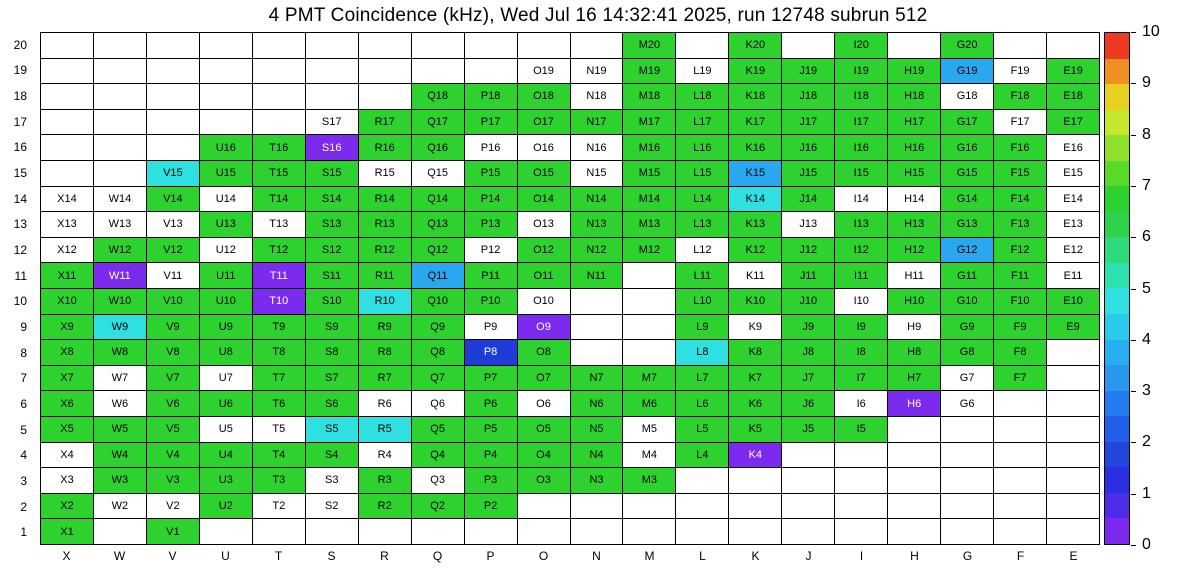 The height and width of the screenshot is (572, 1196). What do you see at coordinates (331, 173) in the screenshot?
I see `heatmap-cell: S15` at bounding box center [331, 173].